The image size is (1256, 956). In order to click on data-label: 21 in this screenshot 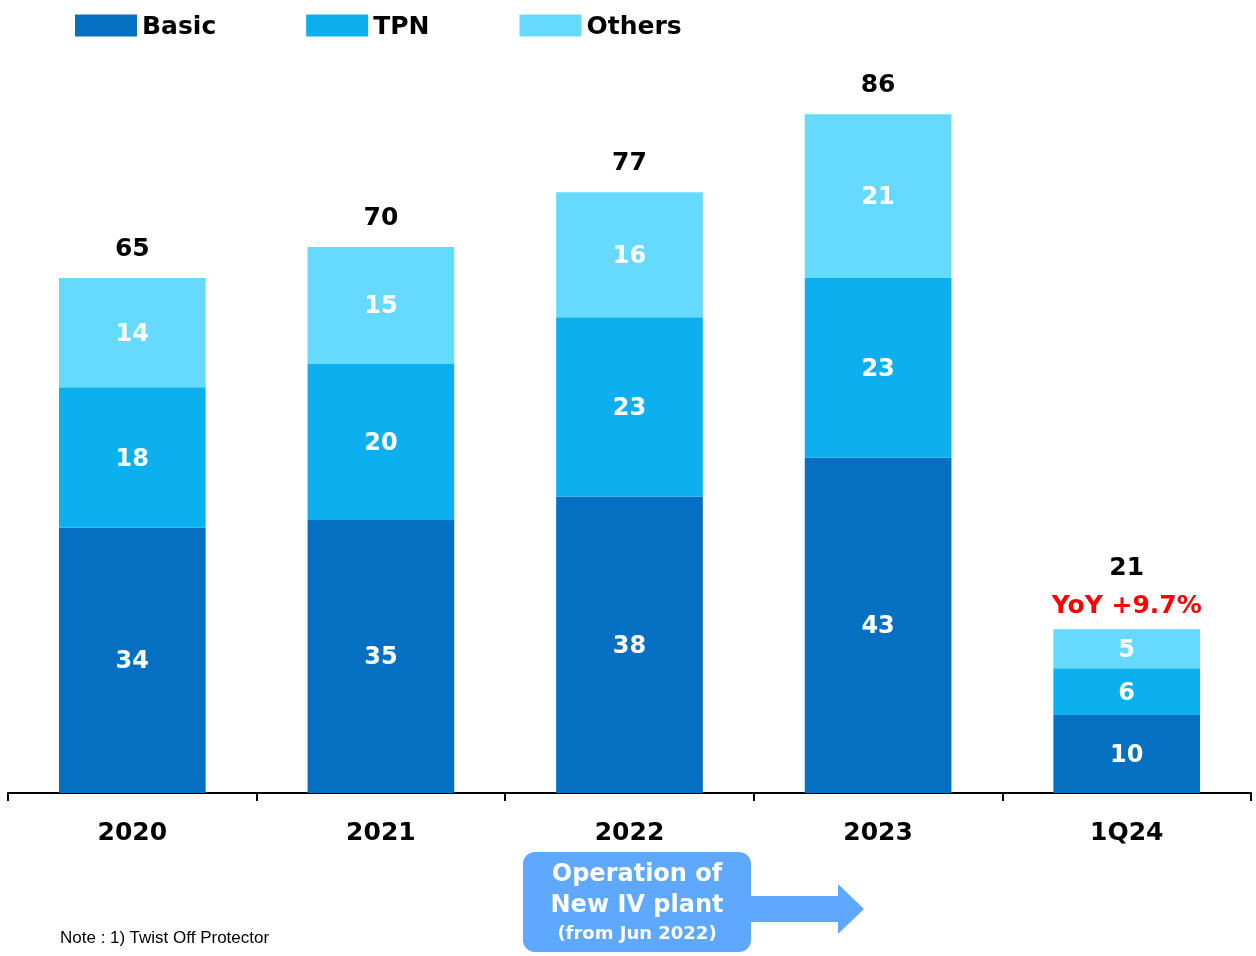, I will do `click(878, 196)`.